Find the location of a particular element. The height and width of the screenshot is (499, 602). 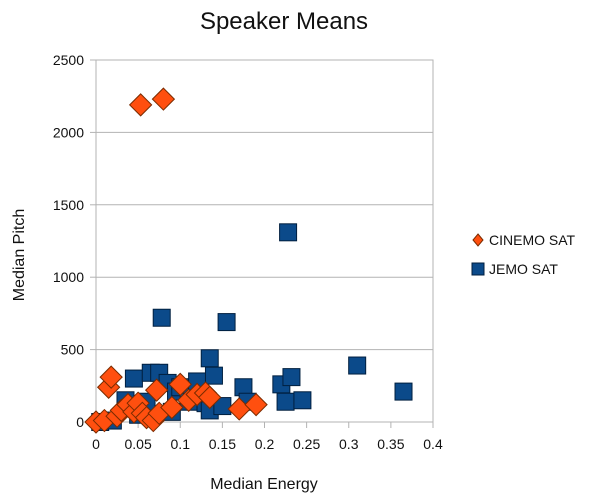

x-tick-label: 0.35 is located at coordinates (390, 444).